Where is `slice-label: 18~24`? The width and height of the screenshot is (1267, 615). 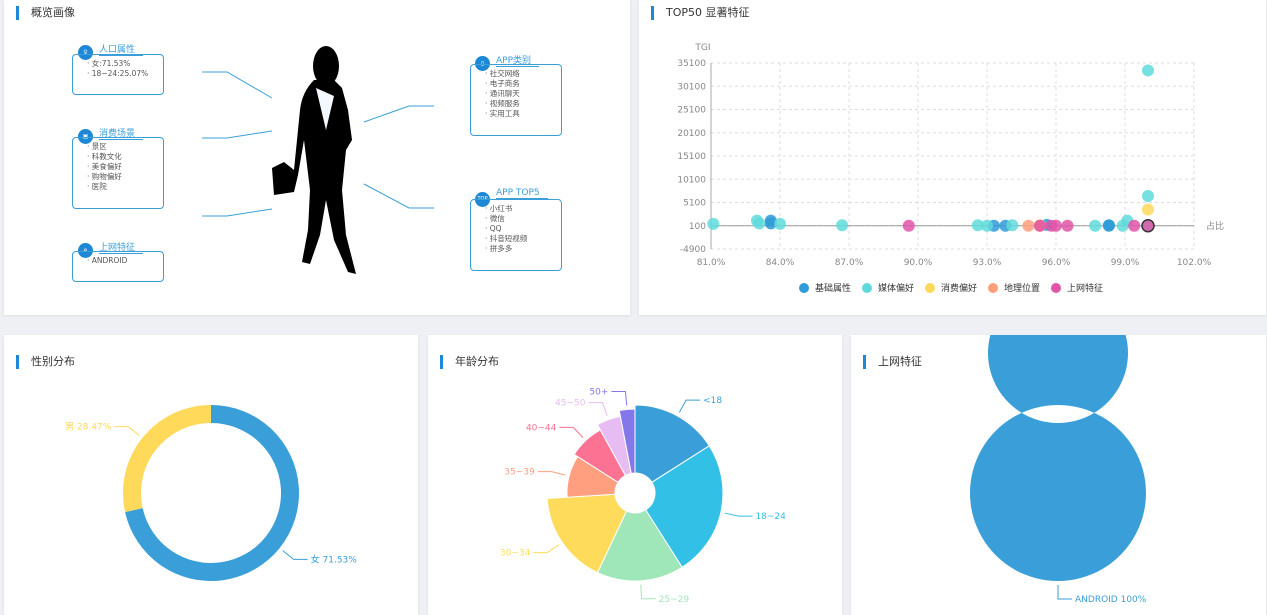 slice-label: 18~24 is located at coordinates (770, 517).